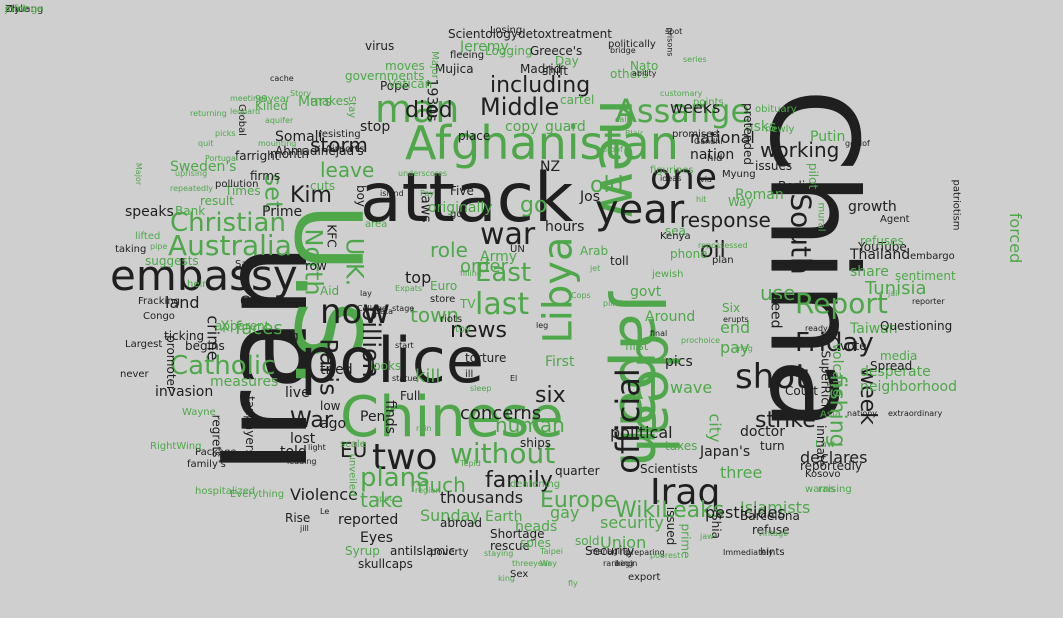 This screenshot has height=618, width=1063. I want to click on word-neighborhood: neighborhood, so click(908, 387).